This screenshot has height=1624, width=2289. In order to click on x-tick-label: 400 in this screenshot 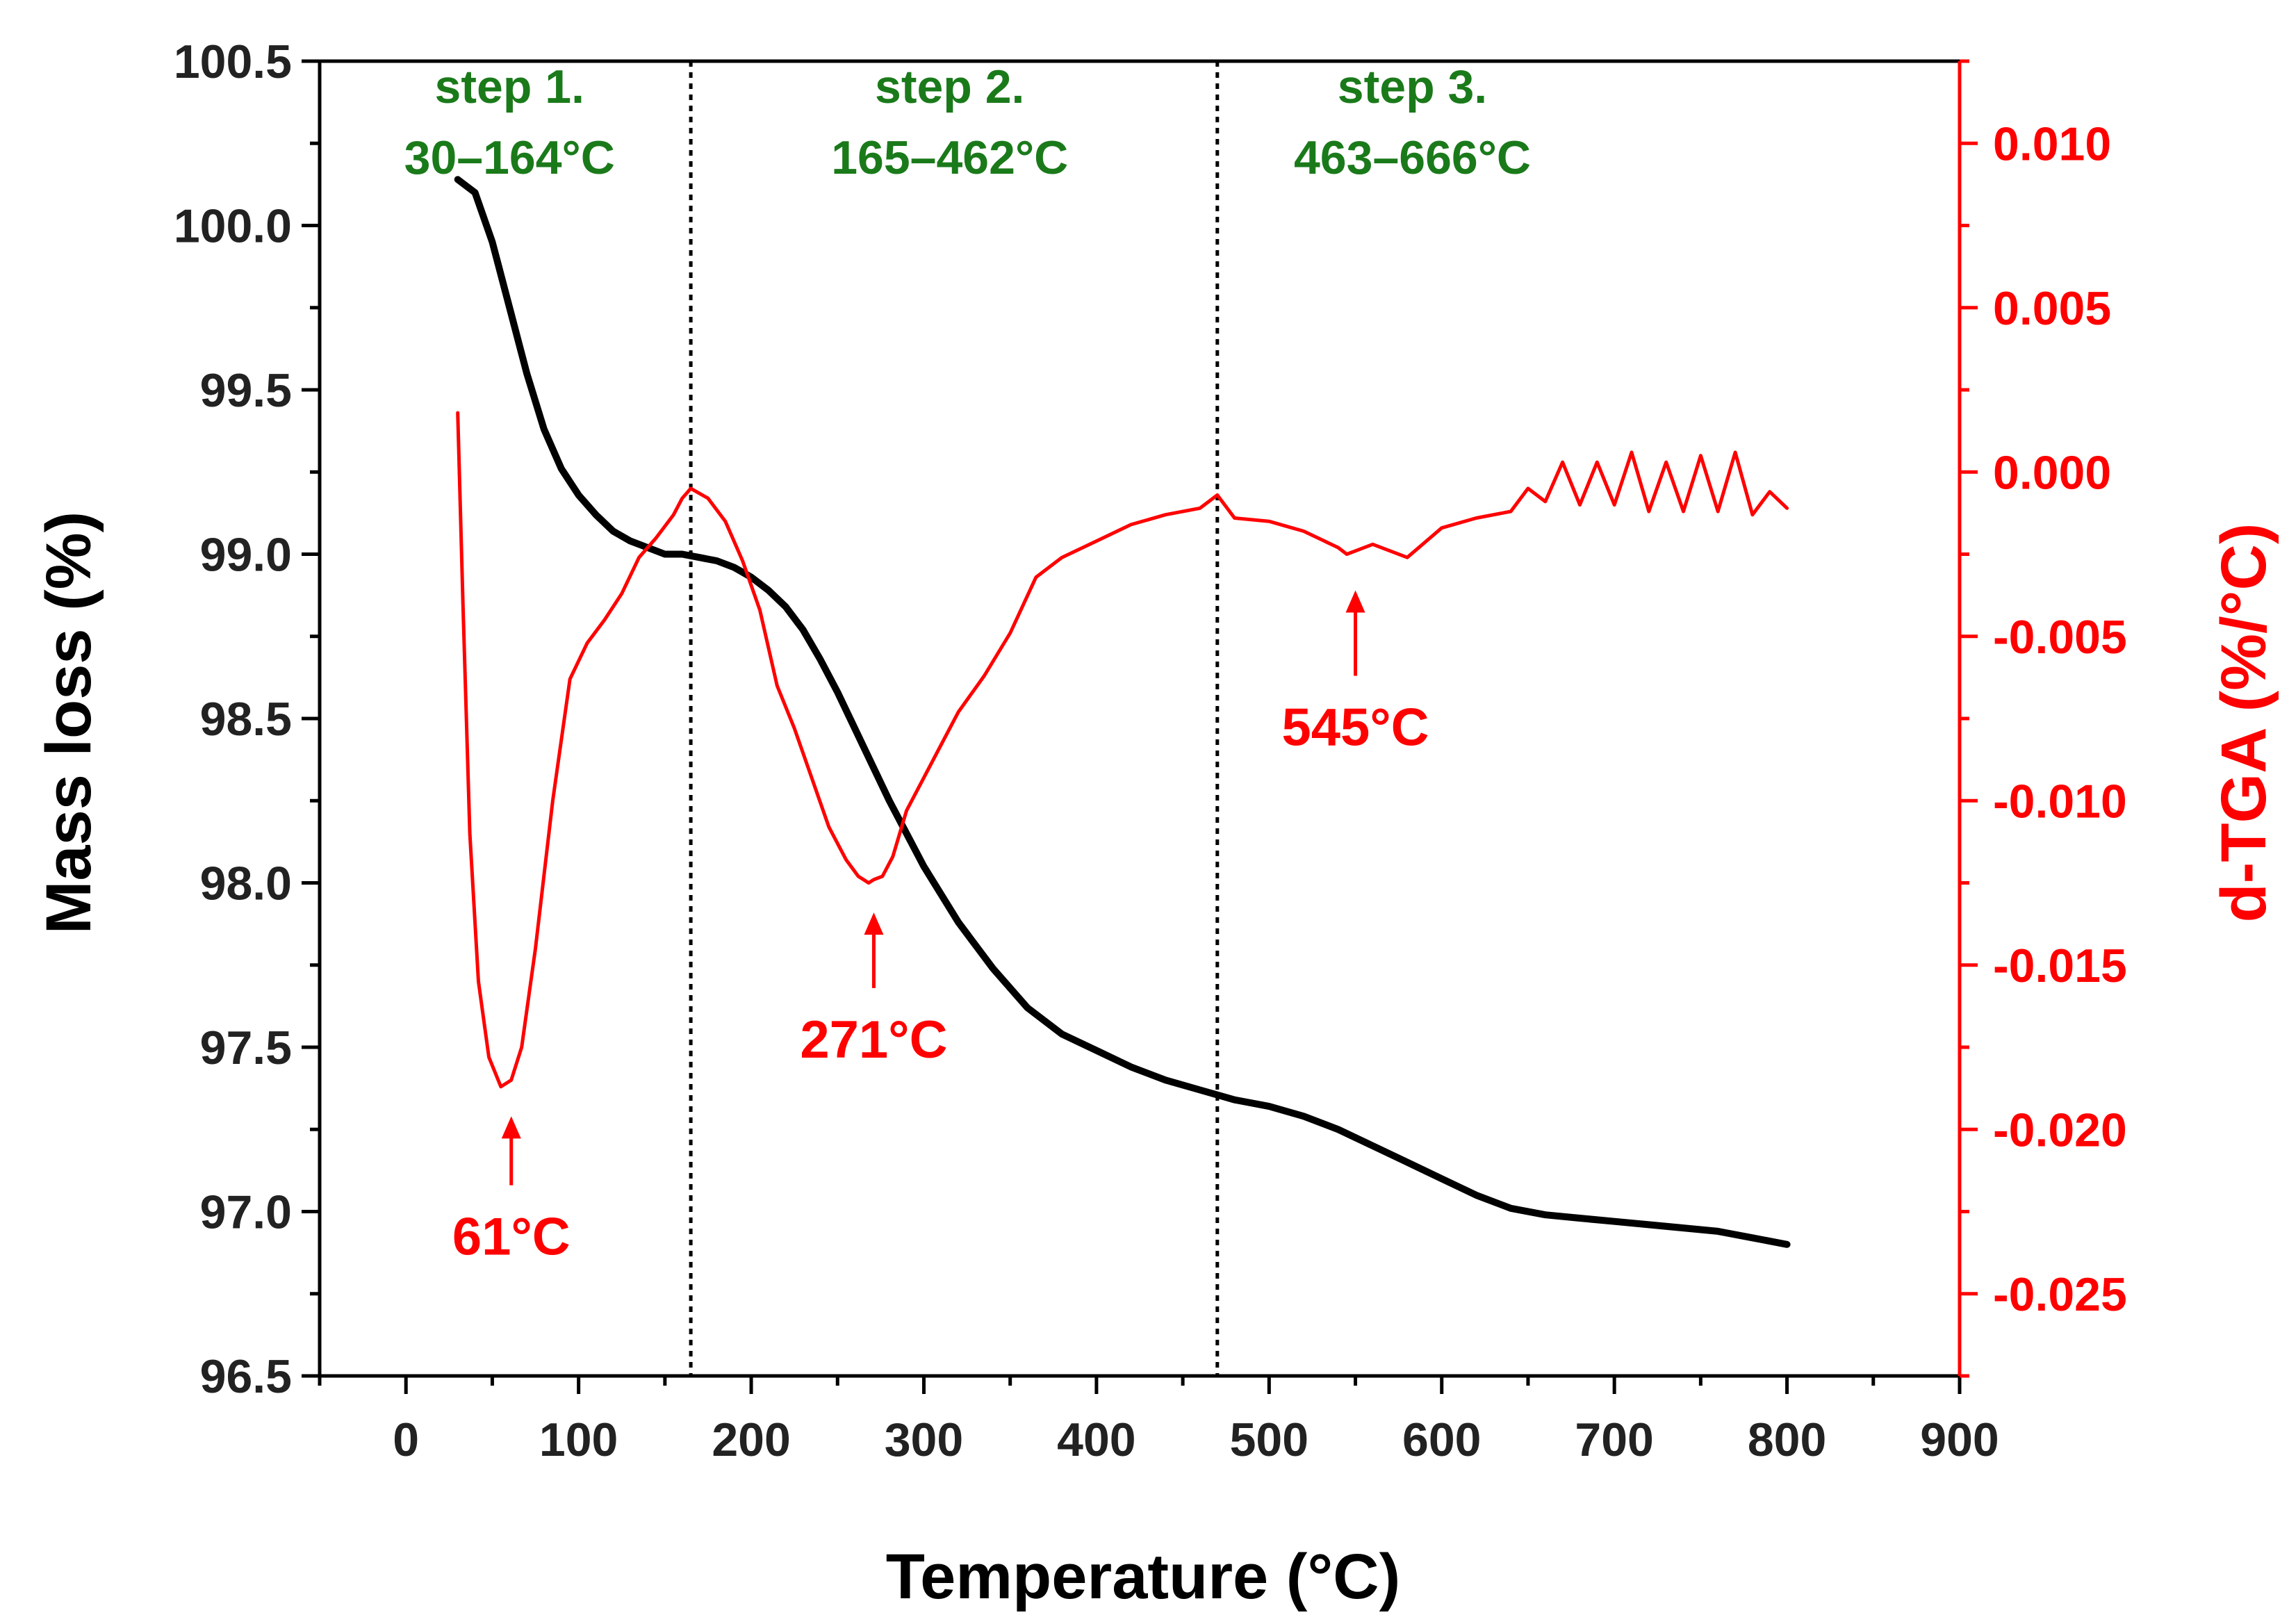, I will do `click(1096, 1439)`.